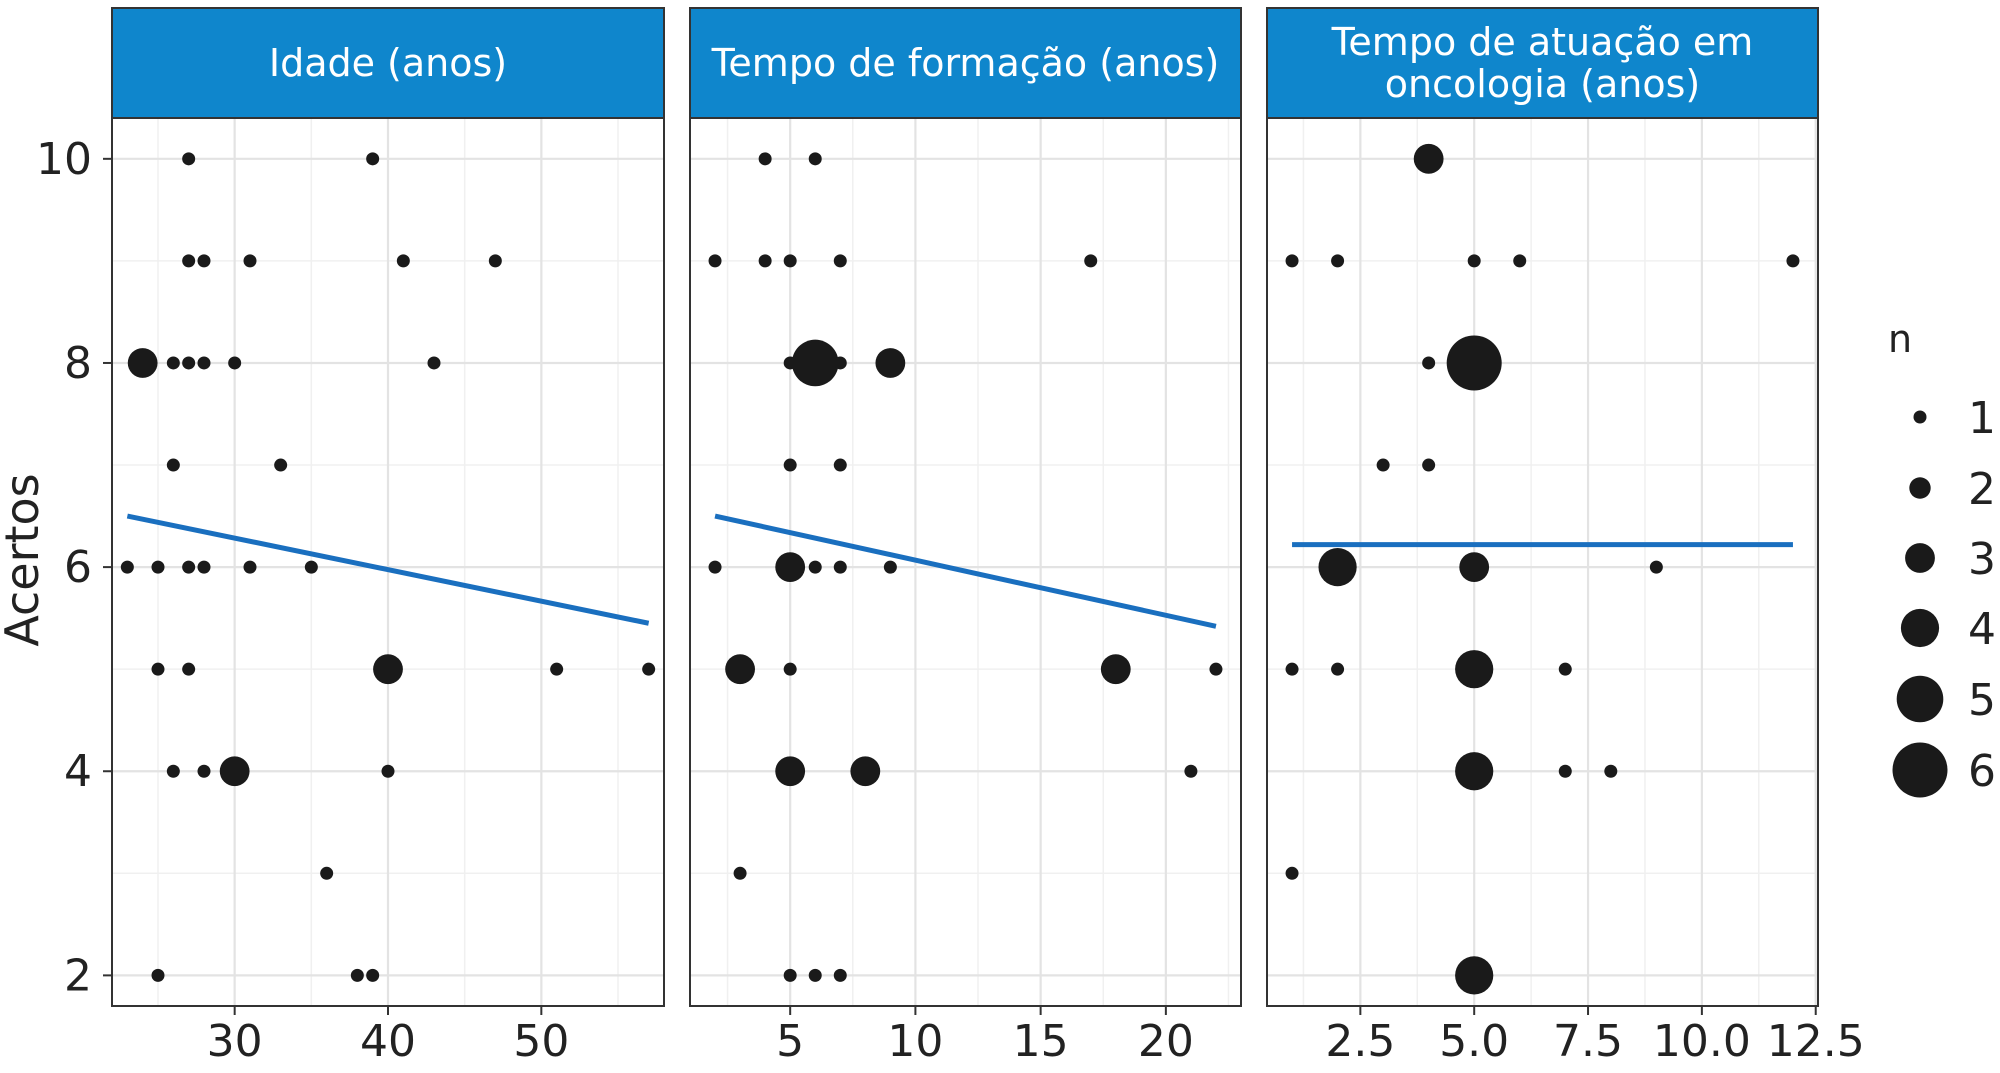 The height and width of the screenshot is (1073, 2000). What do you see at coordinates (1360, 1041) in the screenshot?
I see `x-tick-label: 2.5` at bounding box center [1360, 1041].